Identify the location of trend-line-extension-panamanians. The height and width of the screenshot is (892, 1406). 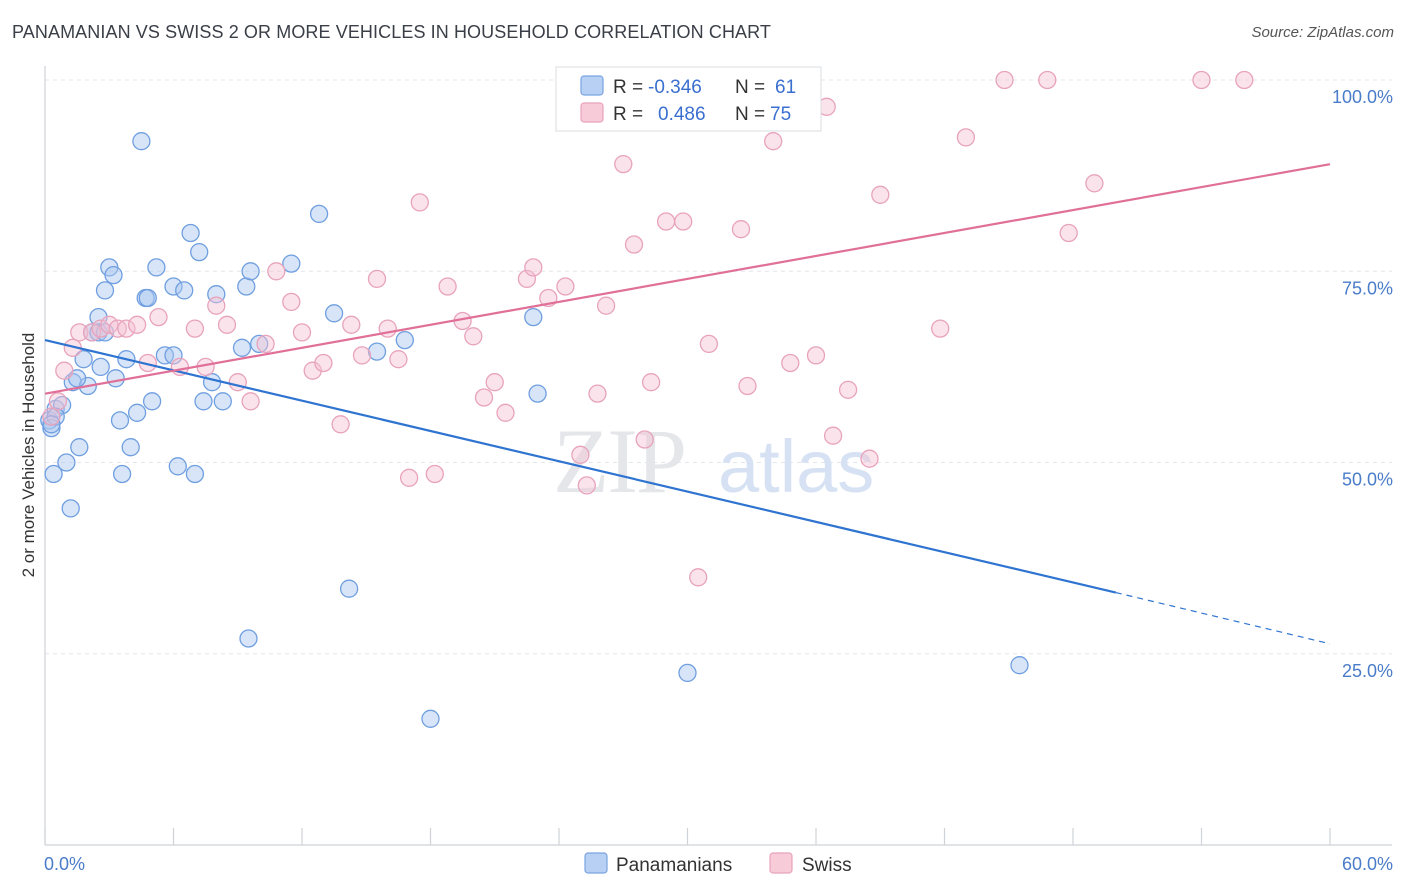
(1223, 618).